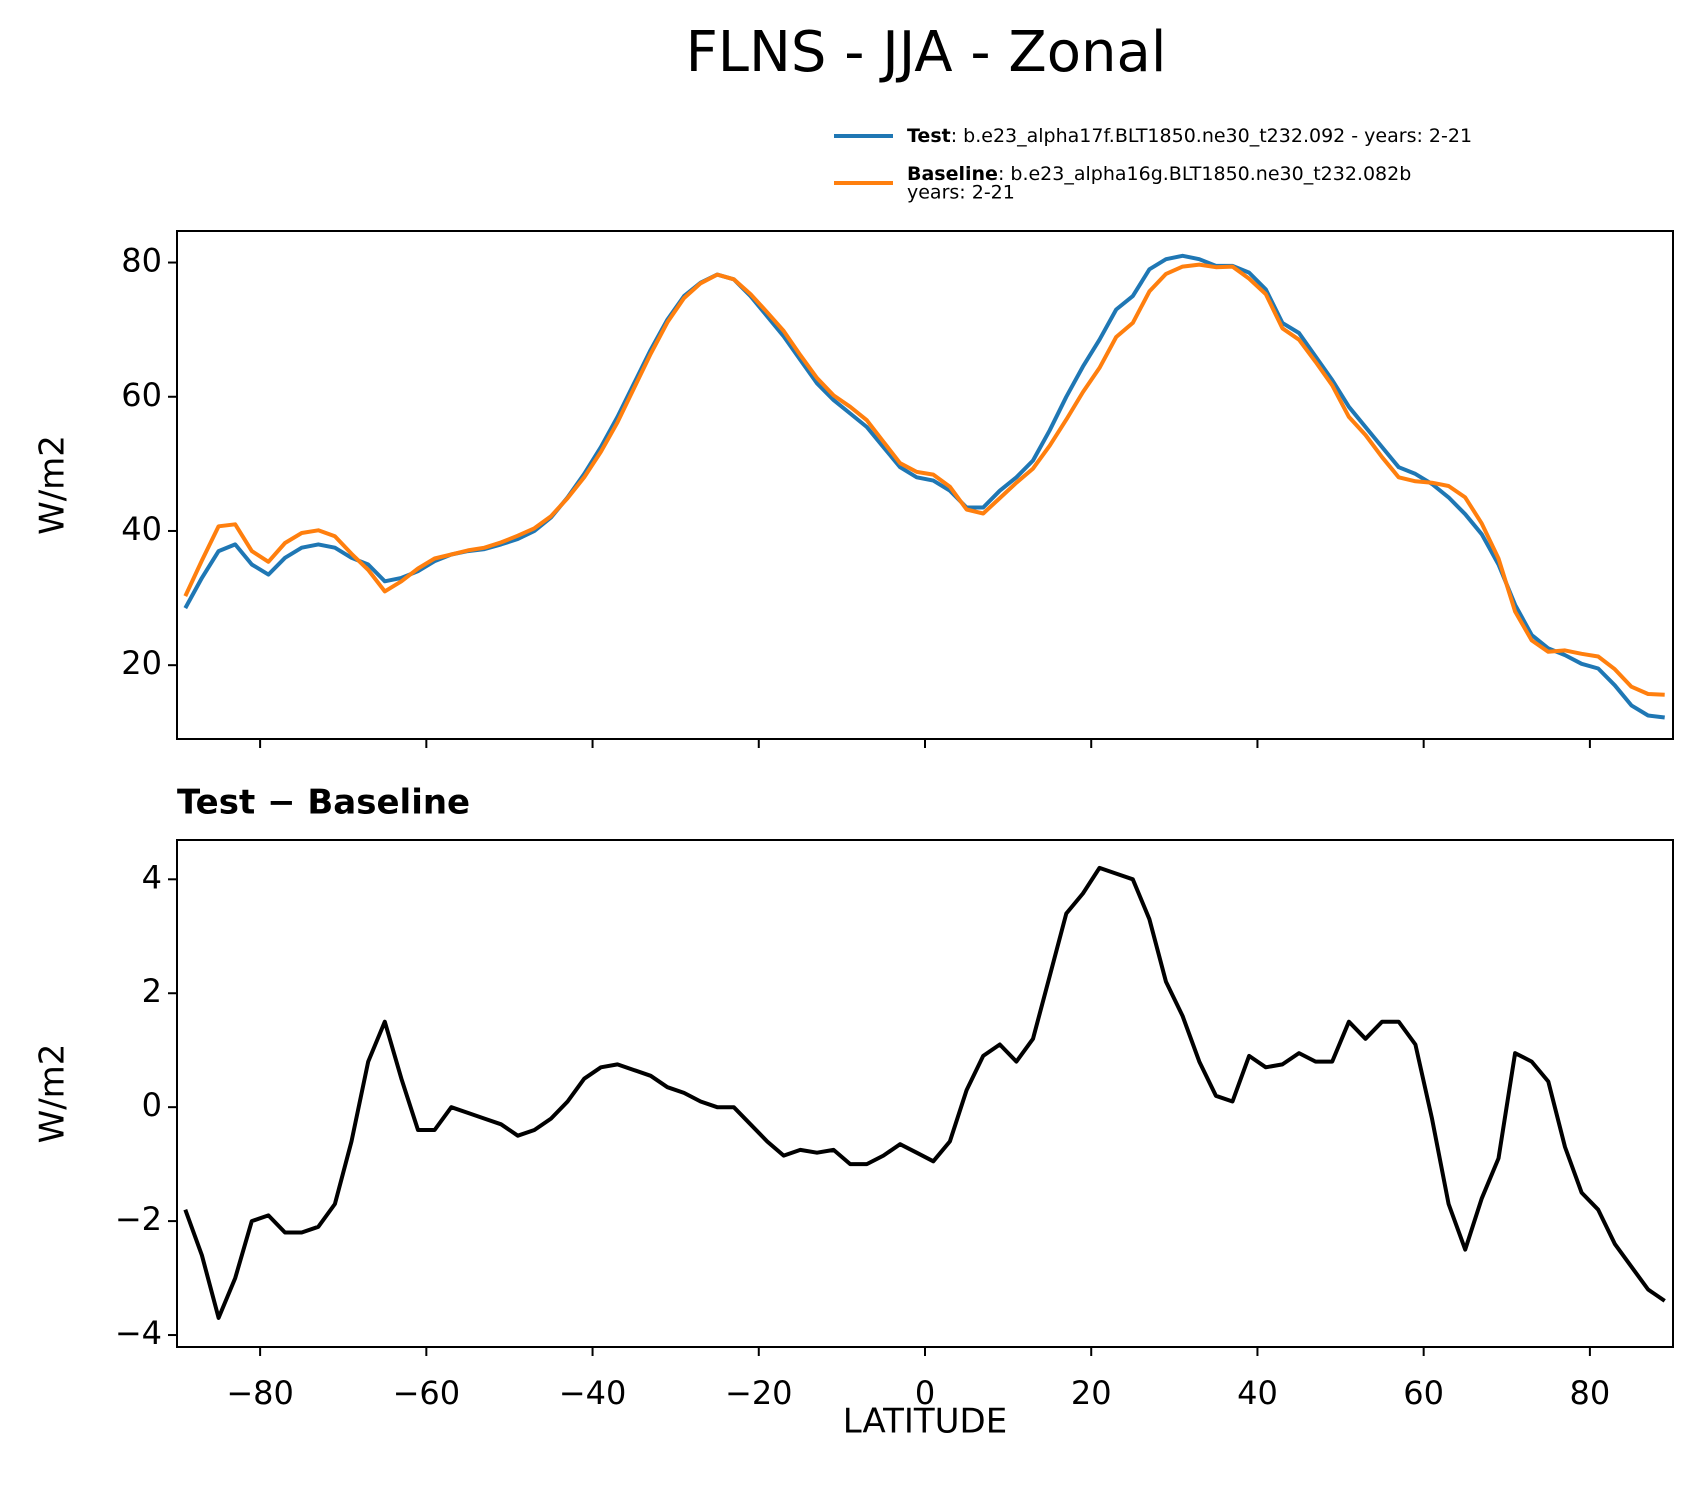 The width and height of the screenshot is (1695, 1496). Describe the element at coordinates (593, 1393) in the screenshot. I see `x-tick-label: −40` at that location.